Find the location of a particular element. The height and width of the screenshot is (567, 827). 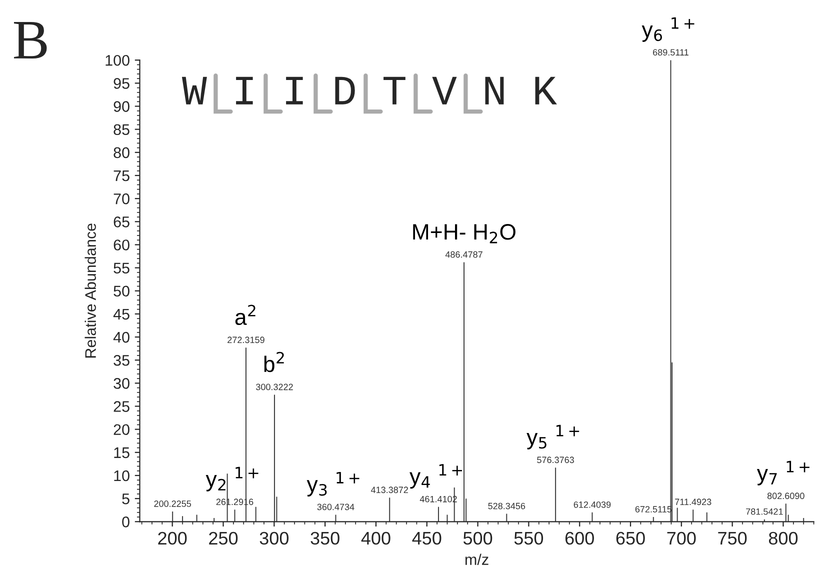

annotation: y$_{6}$ $^{1+}$ is located at coordinates (668, 29).